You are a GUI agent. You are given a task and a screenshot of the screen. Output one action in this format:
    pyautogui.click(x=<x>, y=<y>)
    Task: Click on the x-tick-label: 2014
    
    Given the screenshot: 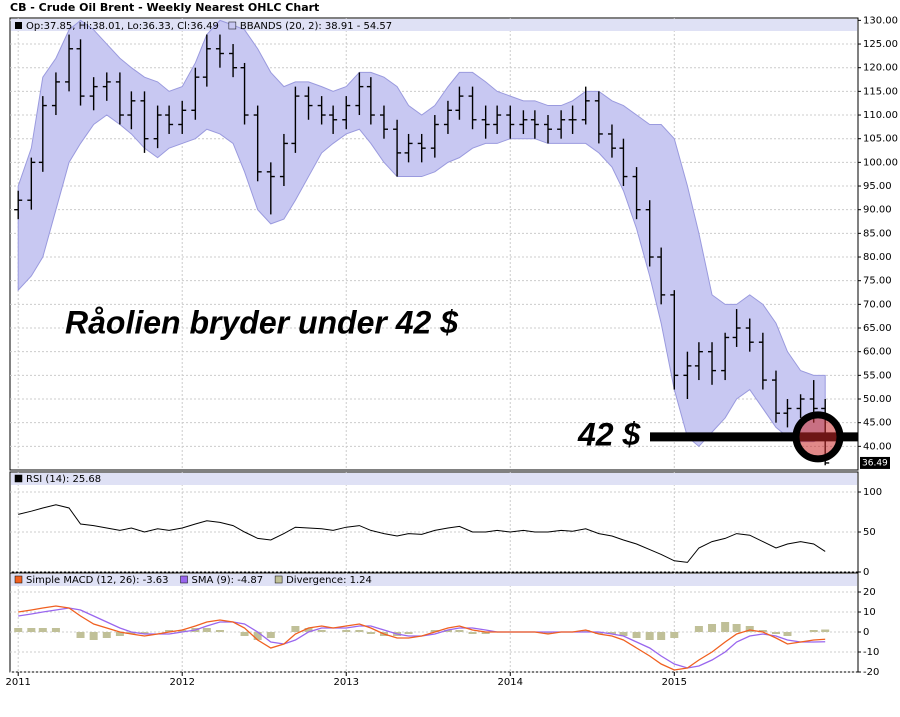 What is the action you would take?
    pyautogui.click(x=510, y=682)
    